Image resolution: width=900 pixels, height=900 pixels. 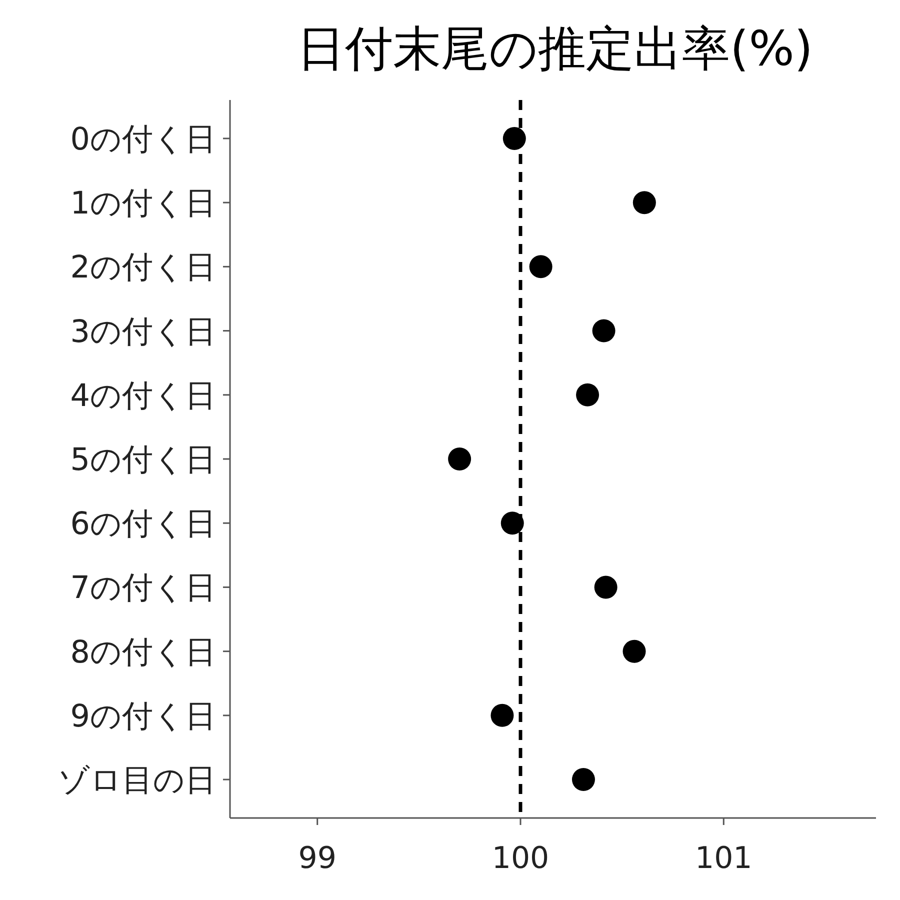 I want to click on chart-title: 日付末尾の推定出率(%), so click(x=555, y=49).